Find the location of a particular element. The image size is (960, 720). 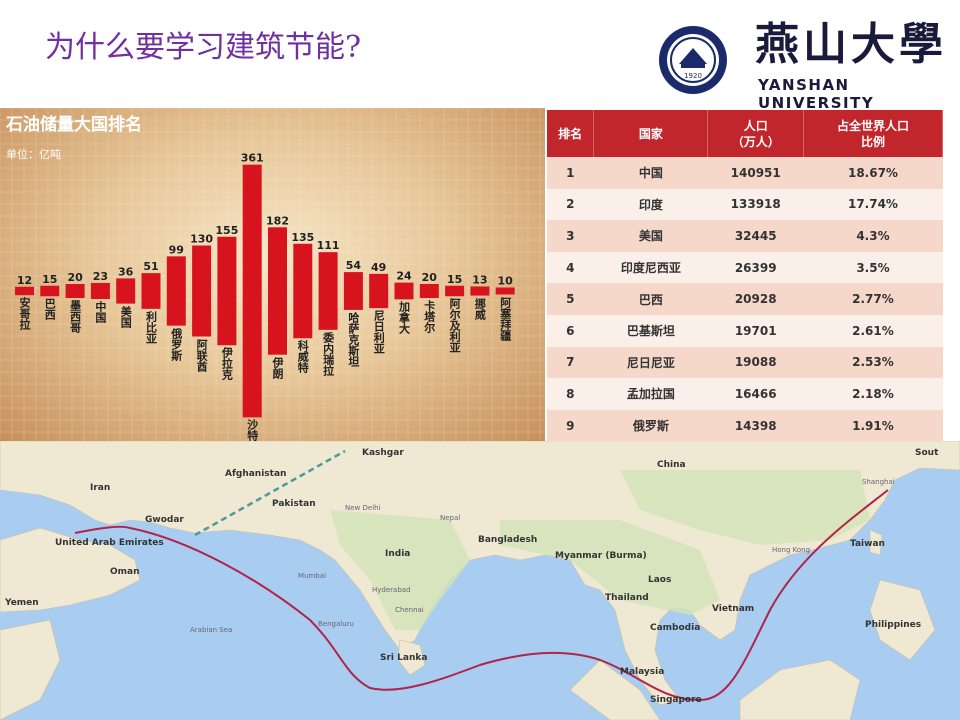

bar-category-label: 中国 is located at coordinates (100, 312).